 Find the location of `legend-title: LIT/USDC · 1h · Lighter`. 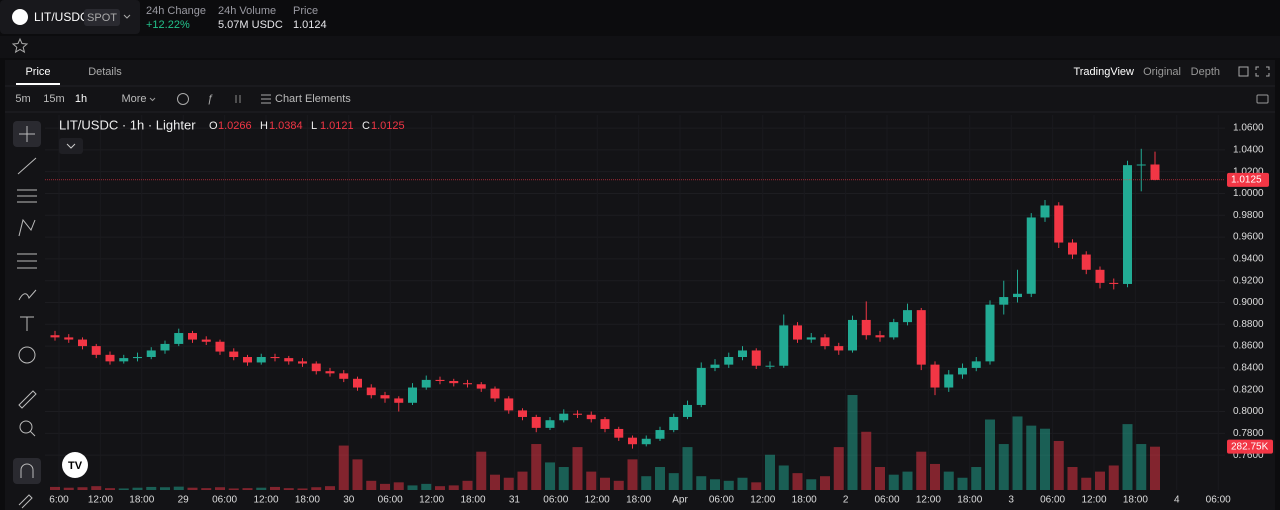

legend-title: LIT/USDC · 1h · Lighter is located at coordinates (127, 124).